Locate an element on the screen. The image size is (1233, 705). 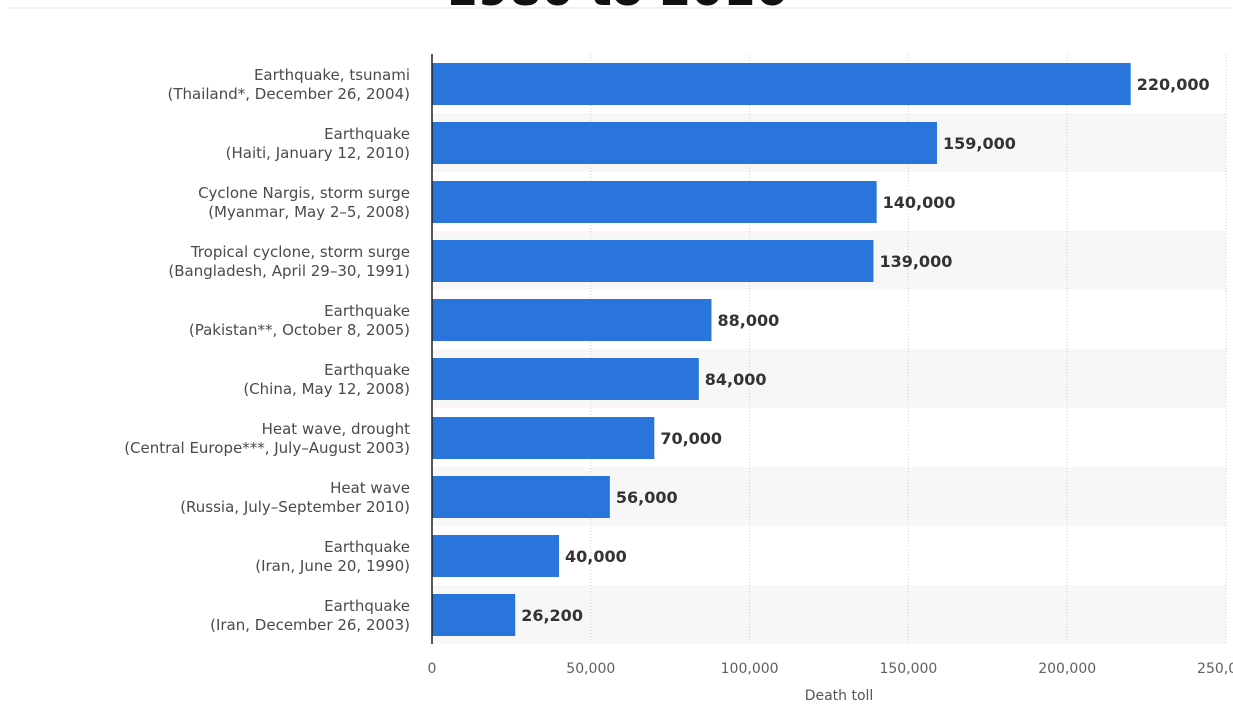
category-label-line2: (Bangladesh, April 29–30, 1991) is located at coordinates (289, 271).